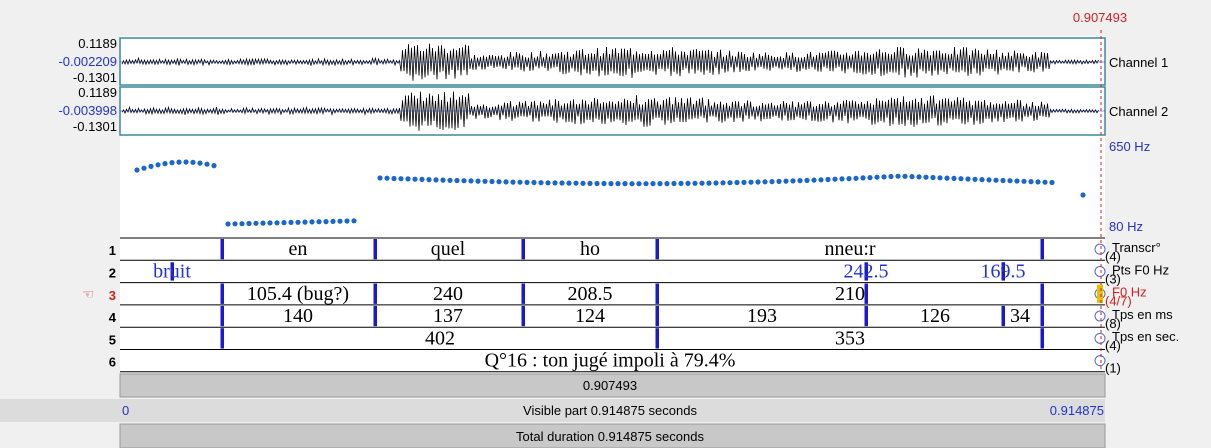  Describe the element at coordinates (849, 249) in the screenshot. I see `interval-label: nneu:r` at that location.